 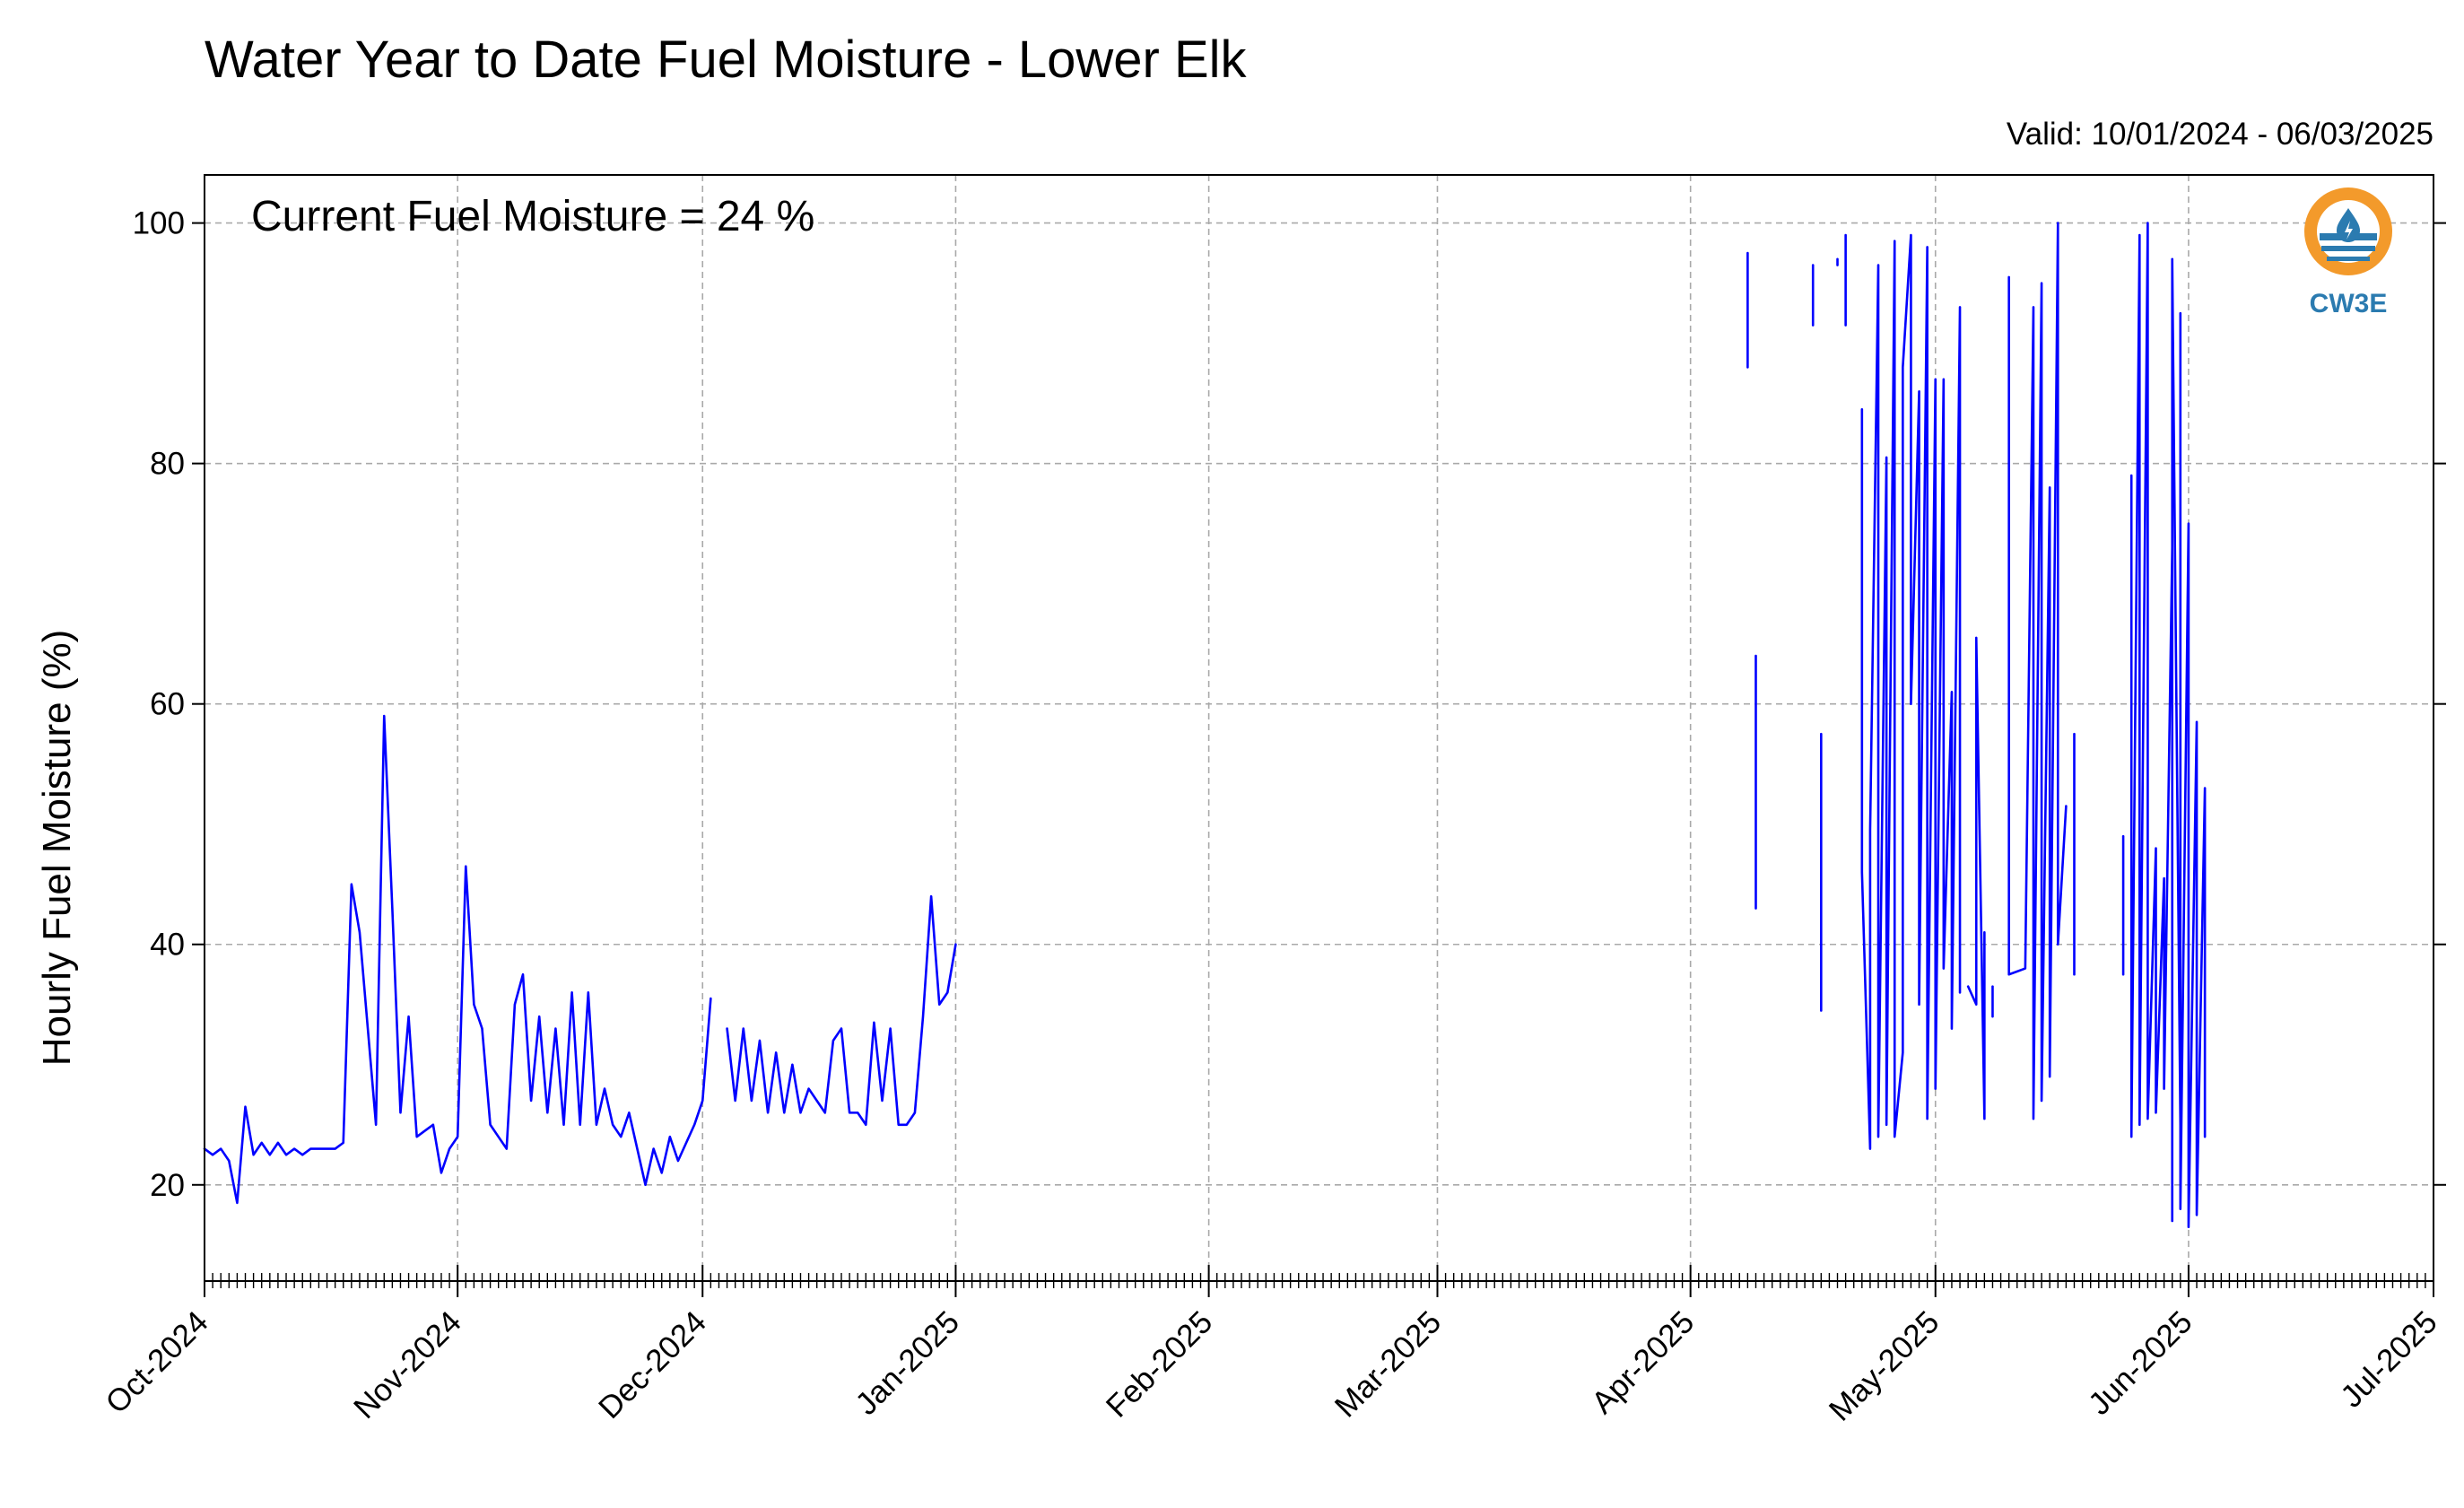 I want to click on water-drop-logo-icon, so click(x=2348, y=231).